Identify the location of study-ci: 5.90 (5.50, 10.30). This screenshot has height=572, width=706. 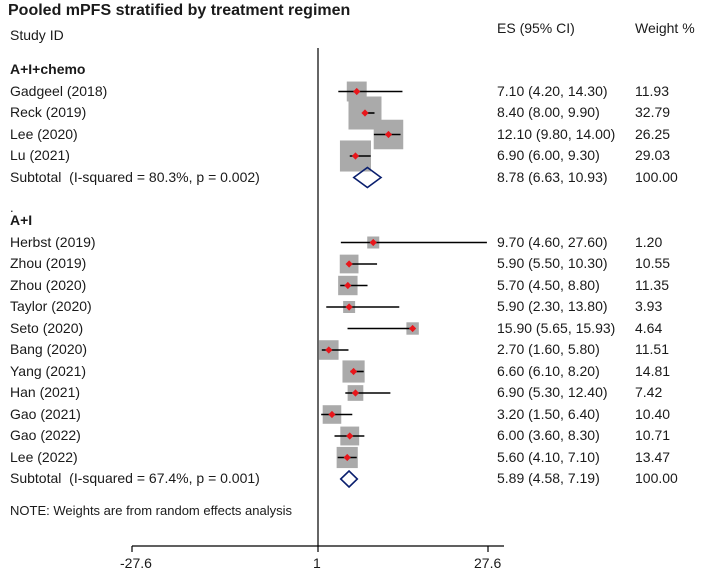
(552, 263).